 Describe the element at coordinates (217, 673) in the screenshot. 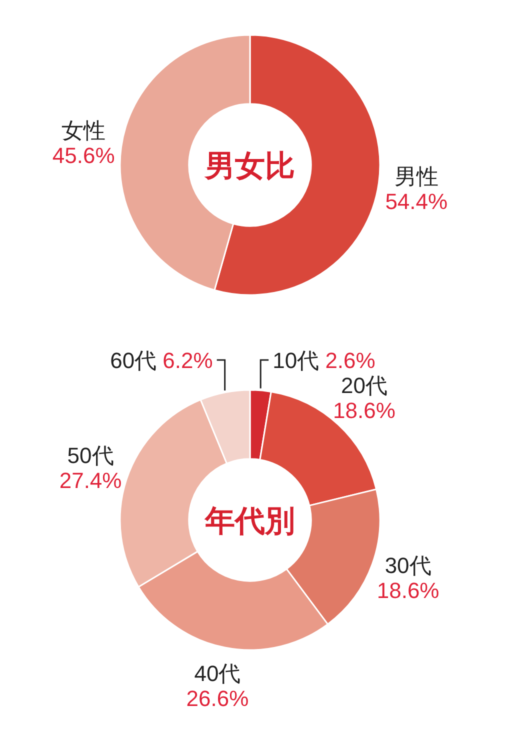

I see `slice-label: 40代` at that location.